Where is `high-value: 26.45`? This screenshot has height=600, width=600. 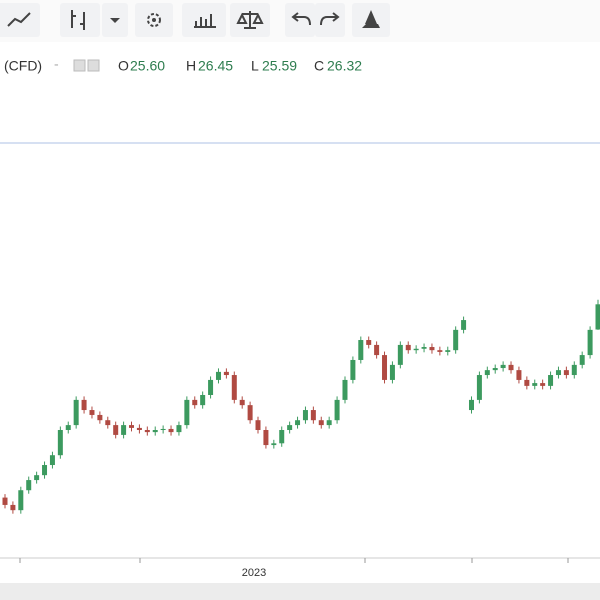 high-value: 26.45 is located at coordinates (215, 66).